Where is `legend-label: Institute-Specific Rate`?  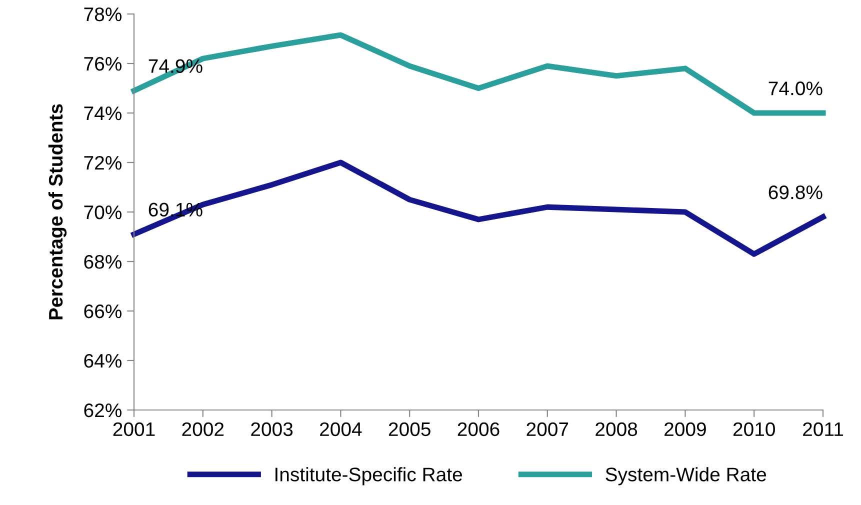
legend-label: Institute-Specific Rate is located at coordinates (369, 476).